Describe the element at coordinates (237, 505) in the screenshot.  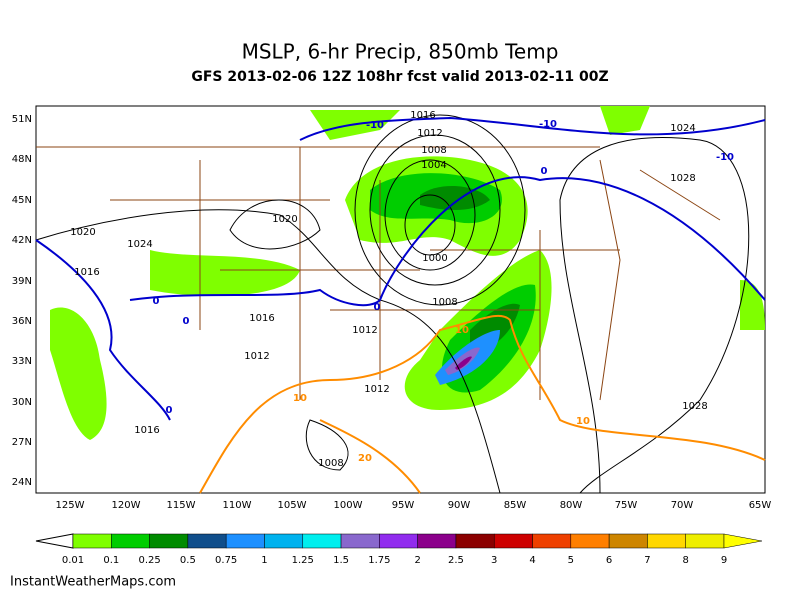
I see `lon-label: 110W` at that location.